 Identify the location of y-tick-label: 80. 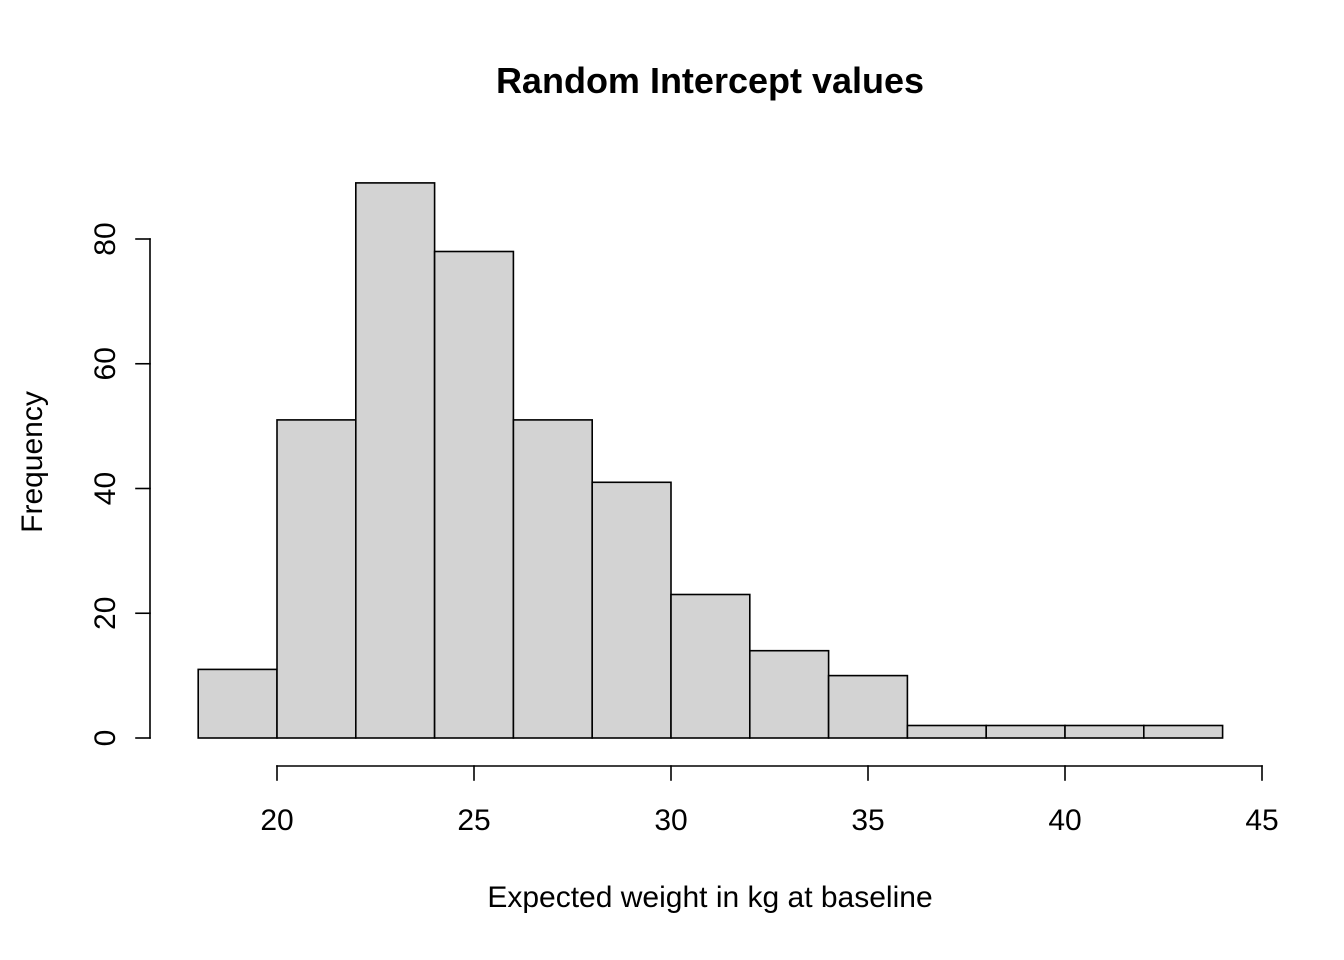
(105, 238).